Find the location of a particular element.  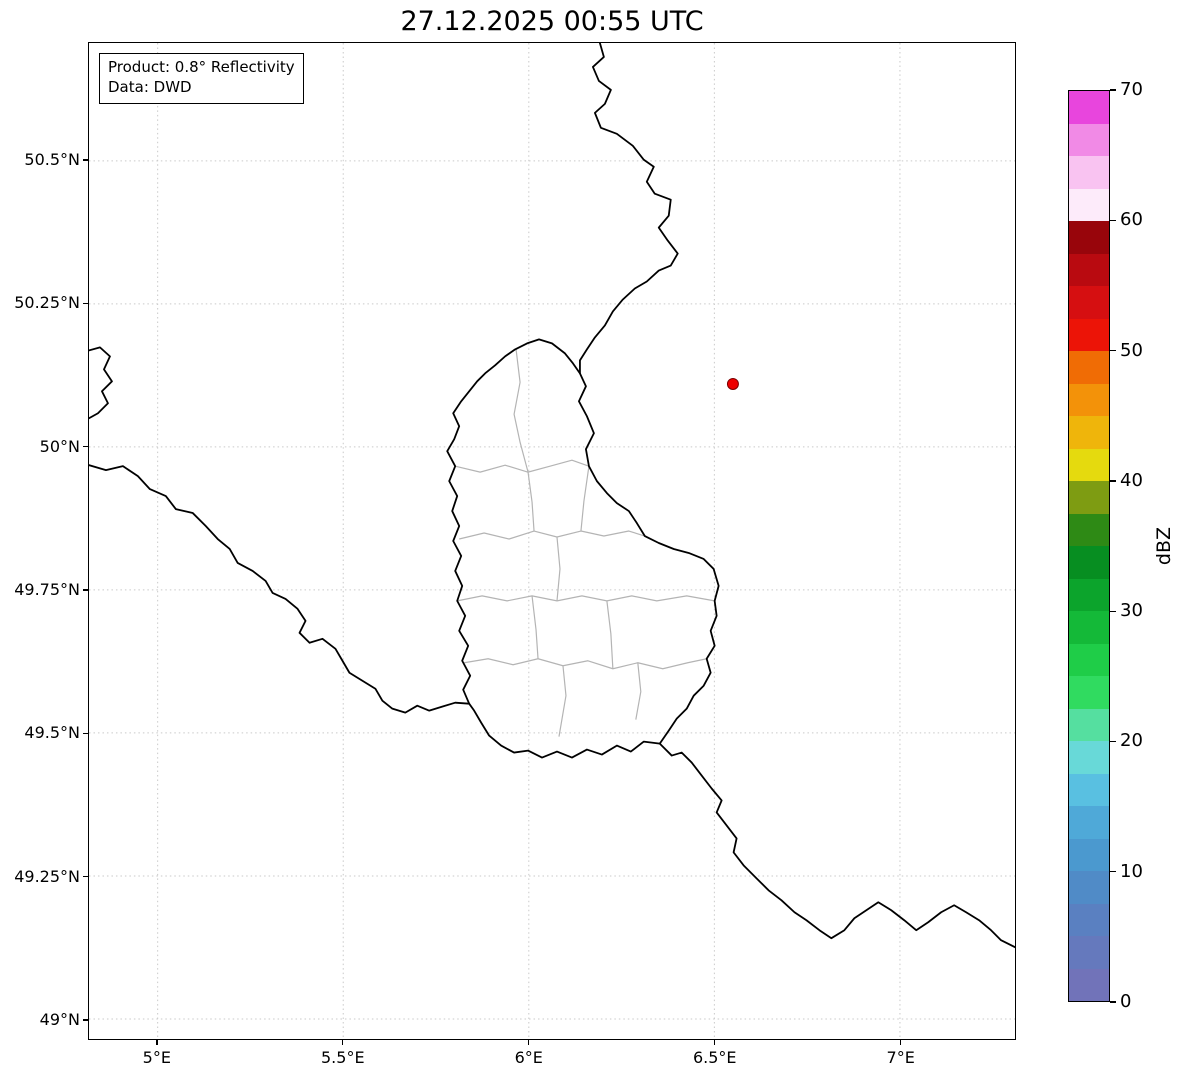

colorbar-tick-label: 70 is located at coordinates (1131, 89).